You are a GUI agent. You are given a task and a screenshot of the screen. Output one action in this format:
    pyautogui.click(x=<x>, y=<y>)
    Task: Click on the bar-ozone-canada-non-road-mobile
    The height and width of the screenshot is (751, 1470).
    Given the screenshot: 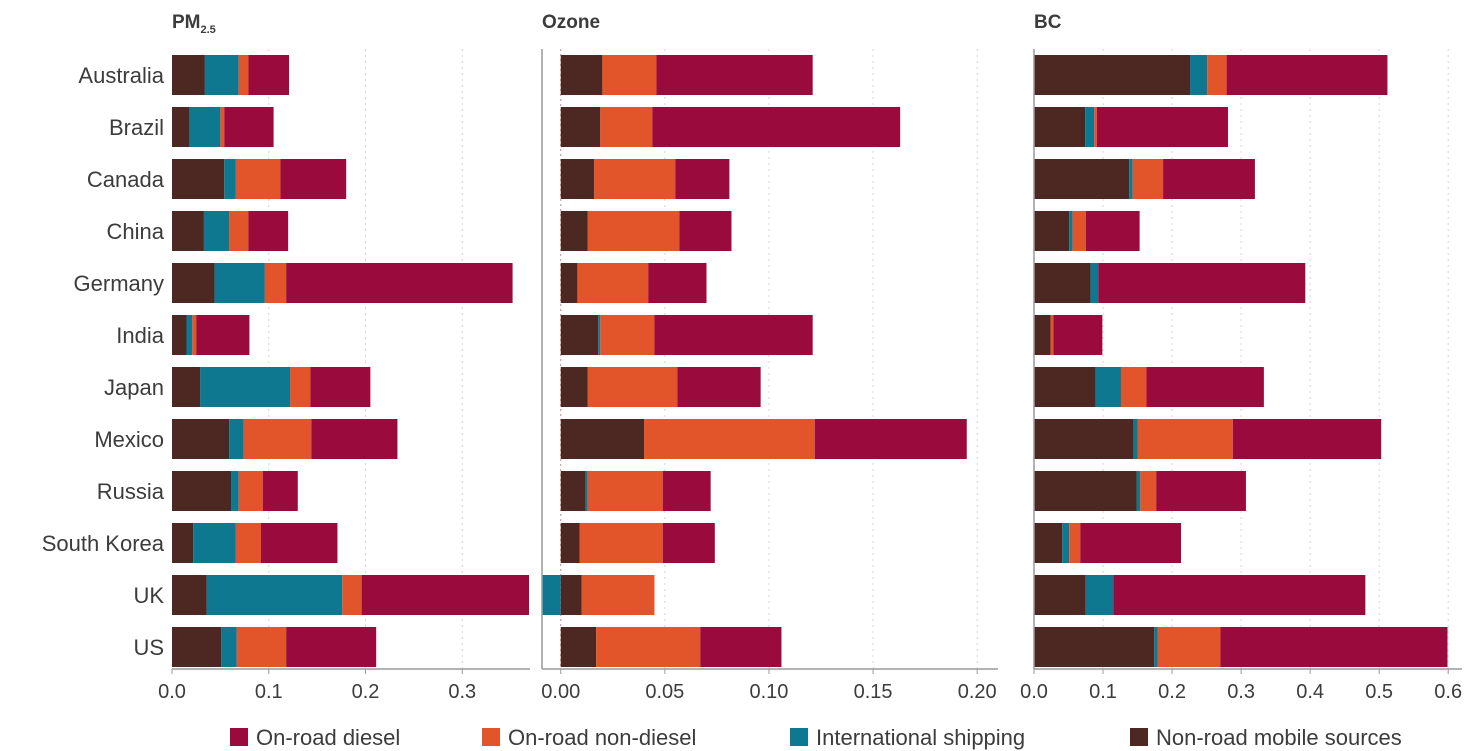 What is the action you would take?
    pyautogui.click(x=577, y=179)
    